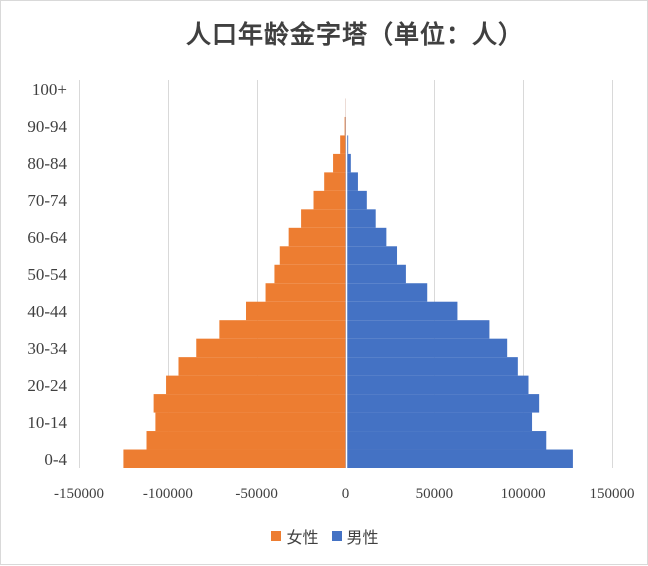  I want to click on y-tick-label-30-34: 30-34, so click(47, 348).